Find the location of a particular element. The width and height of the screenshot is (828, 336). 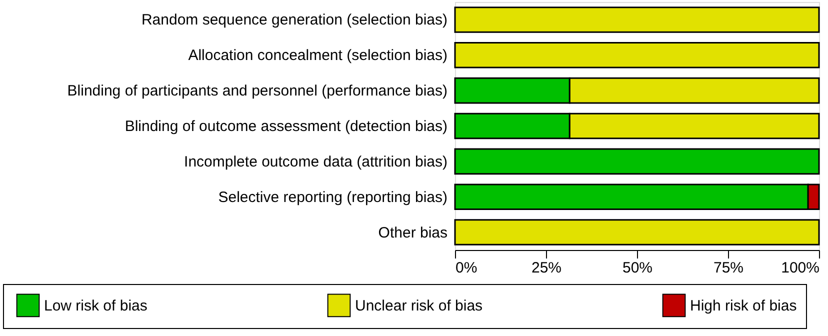

legend-label: High risk of bias is located at coordinates (743, 305).